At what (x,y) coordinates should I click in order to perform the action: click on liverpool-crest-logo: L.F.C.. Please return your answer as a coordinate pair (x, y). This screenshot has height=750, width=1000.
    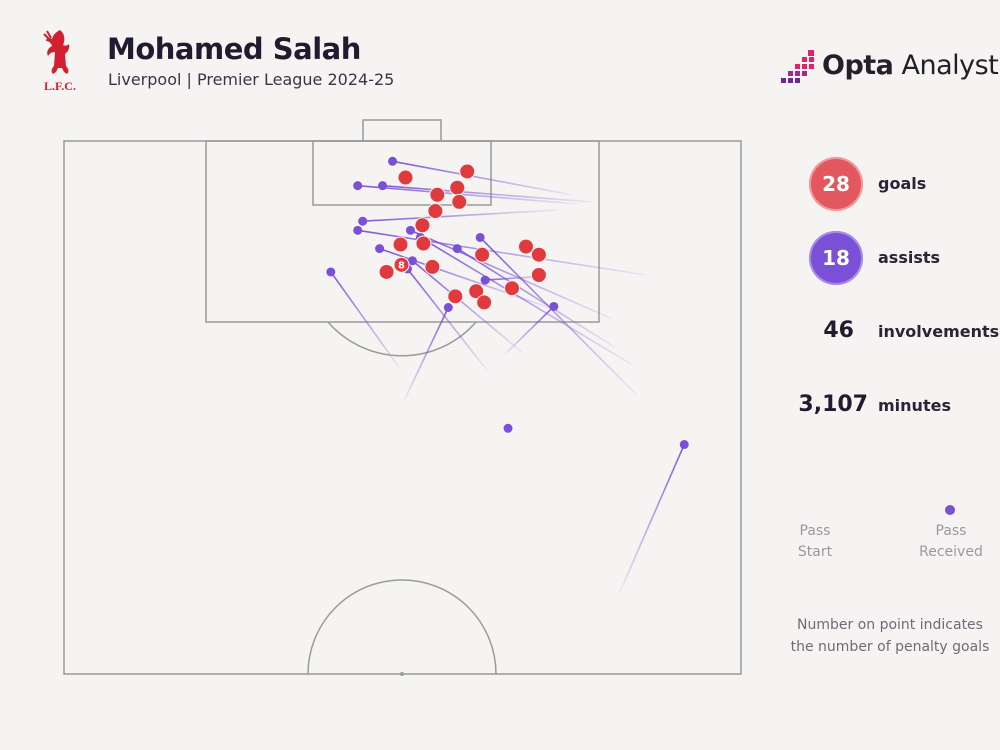
    Looking at the image, I should click on (59, 61).